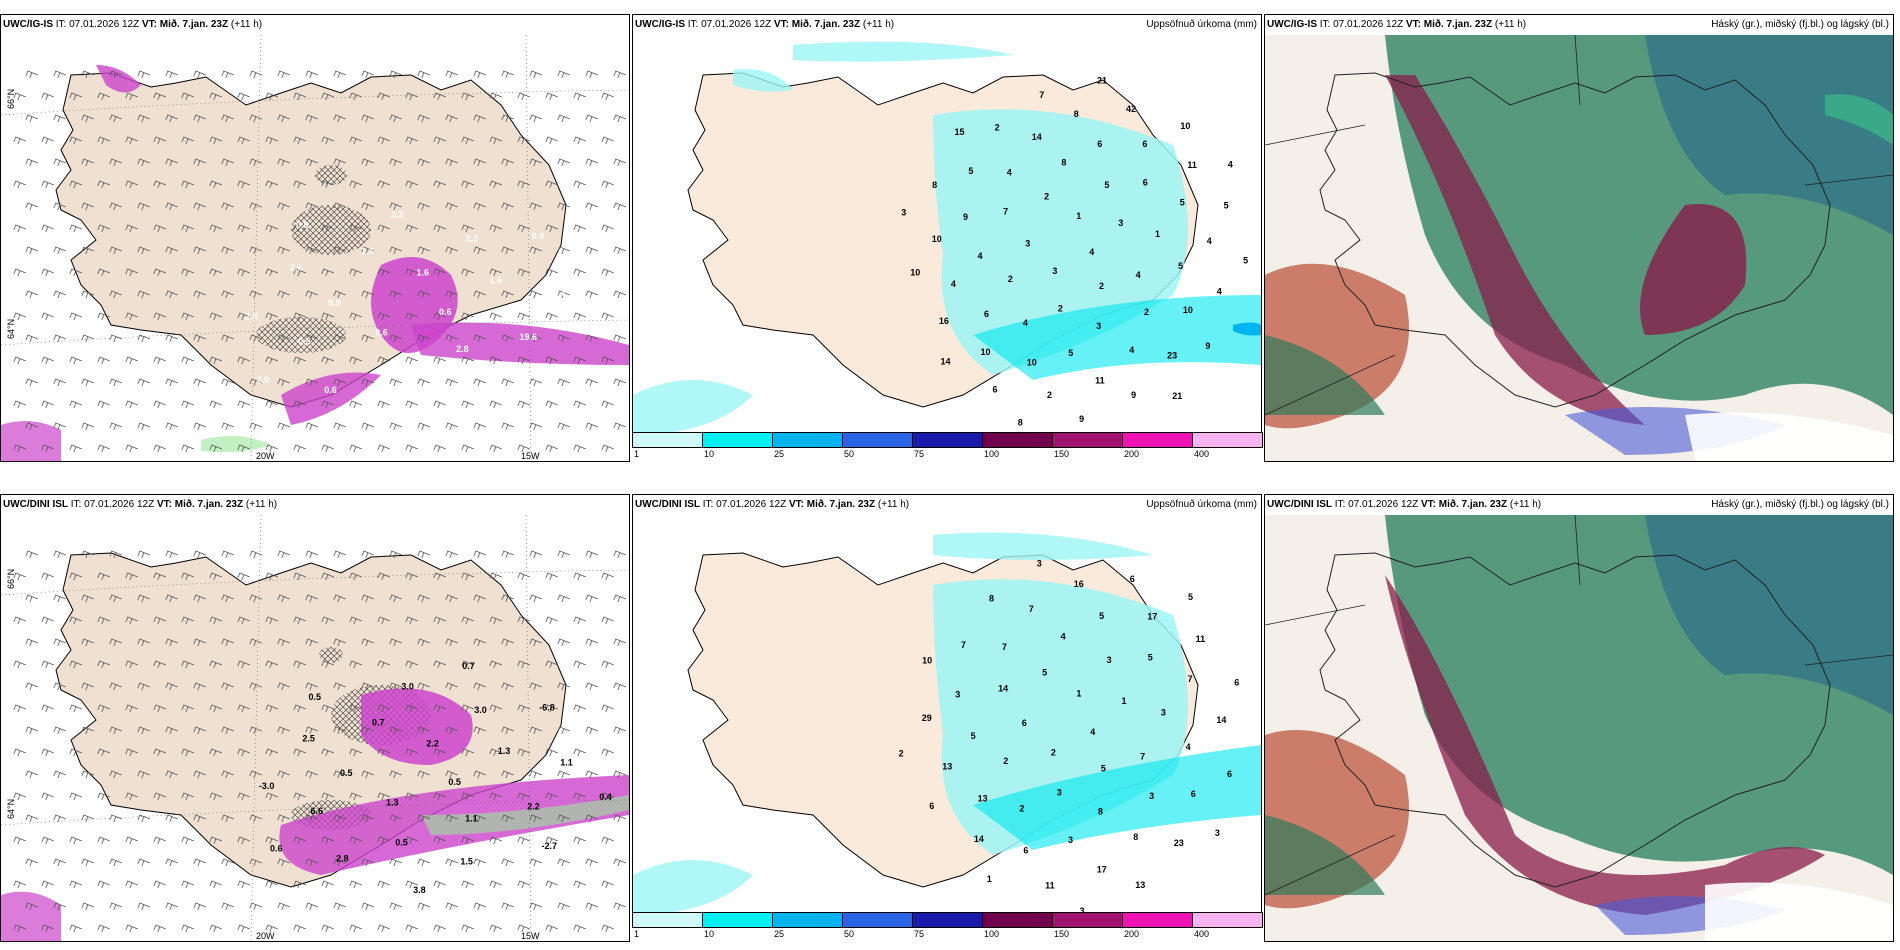  Describe the element at coordinates (1102, 80) in the screenshot. I see `map-value-label: 21` at that location.